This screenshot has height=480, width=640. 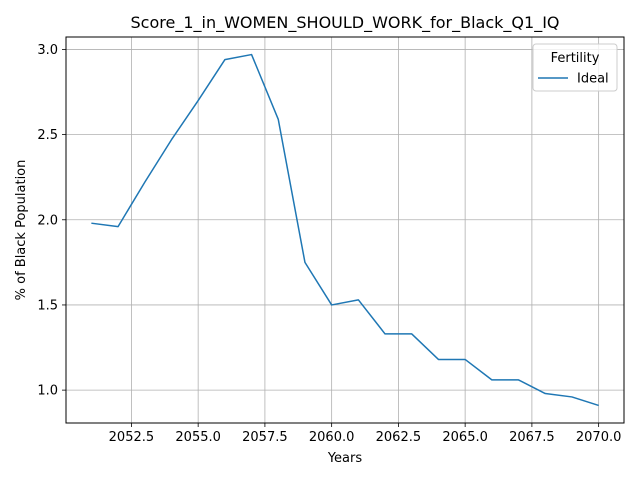 I want to click on legend-entry-ideal: Ideal, so click(x=593, y=79).